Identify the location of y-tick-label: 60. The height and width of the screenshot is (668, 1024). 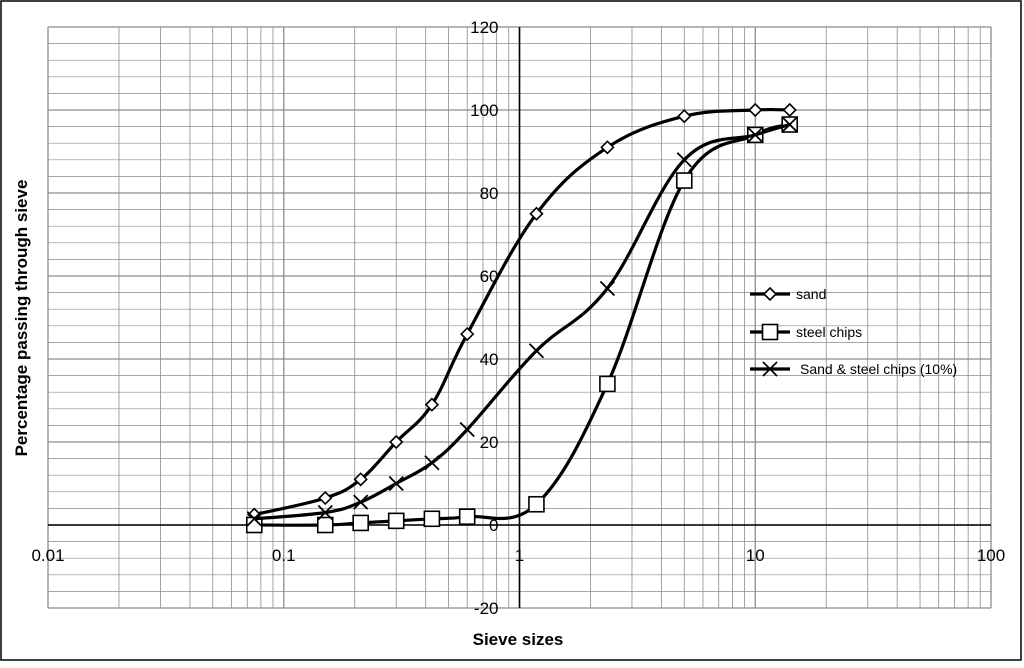
(489, 276).